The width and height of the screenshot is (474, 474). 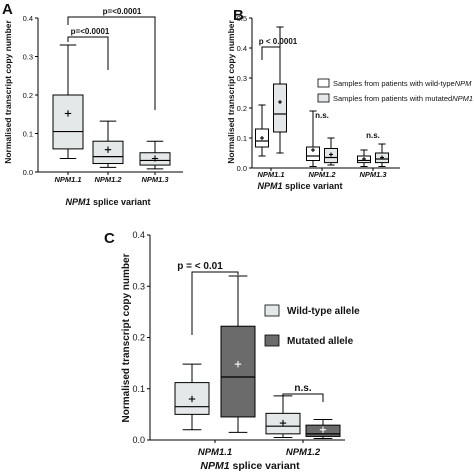 I want to click on panel-b-box-NPM1.2-0, so click(x=313, y=138).